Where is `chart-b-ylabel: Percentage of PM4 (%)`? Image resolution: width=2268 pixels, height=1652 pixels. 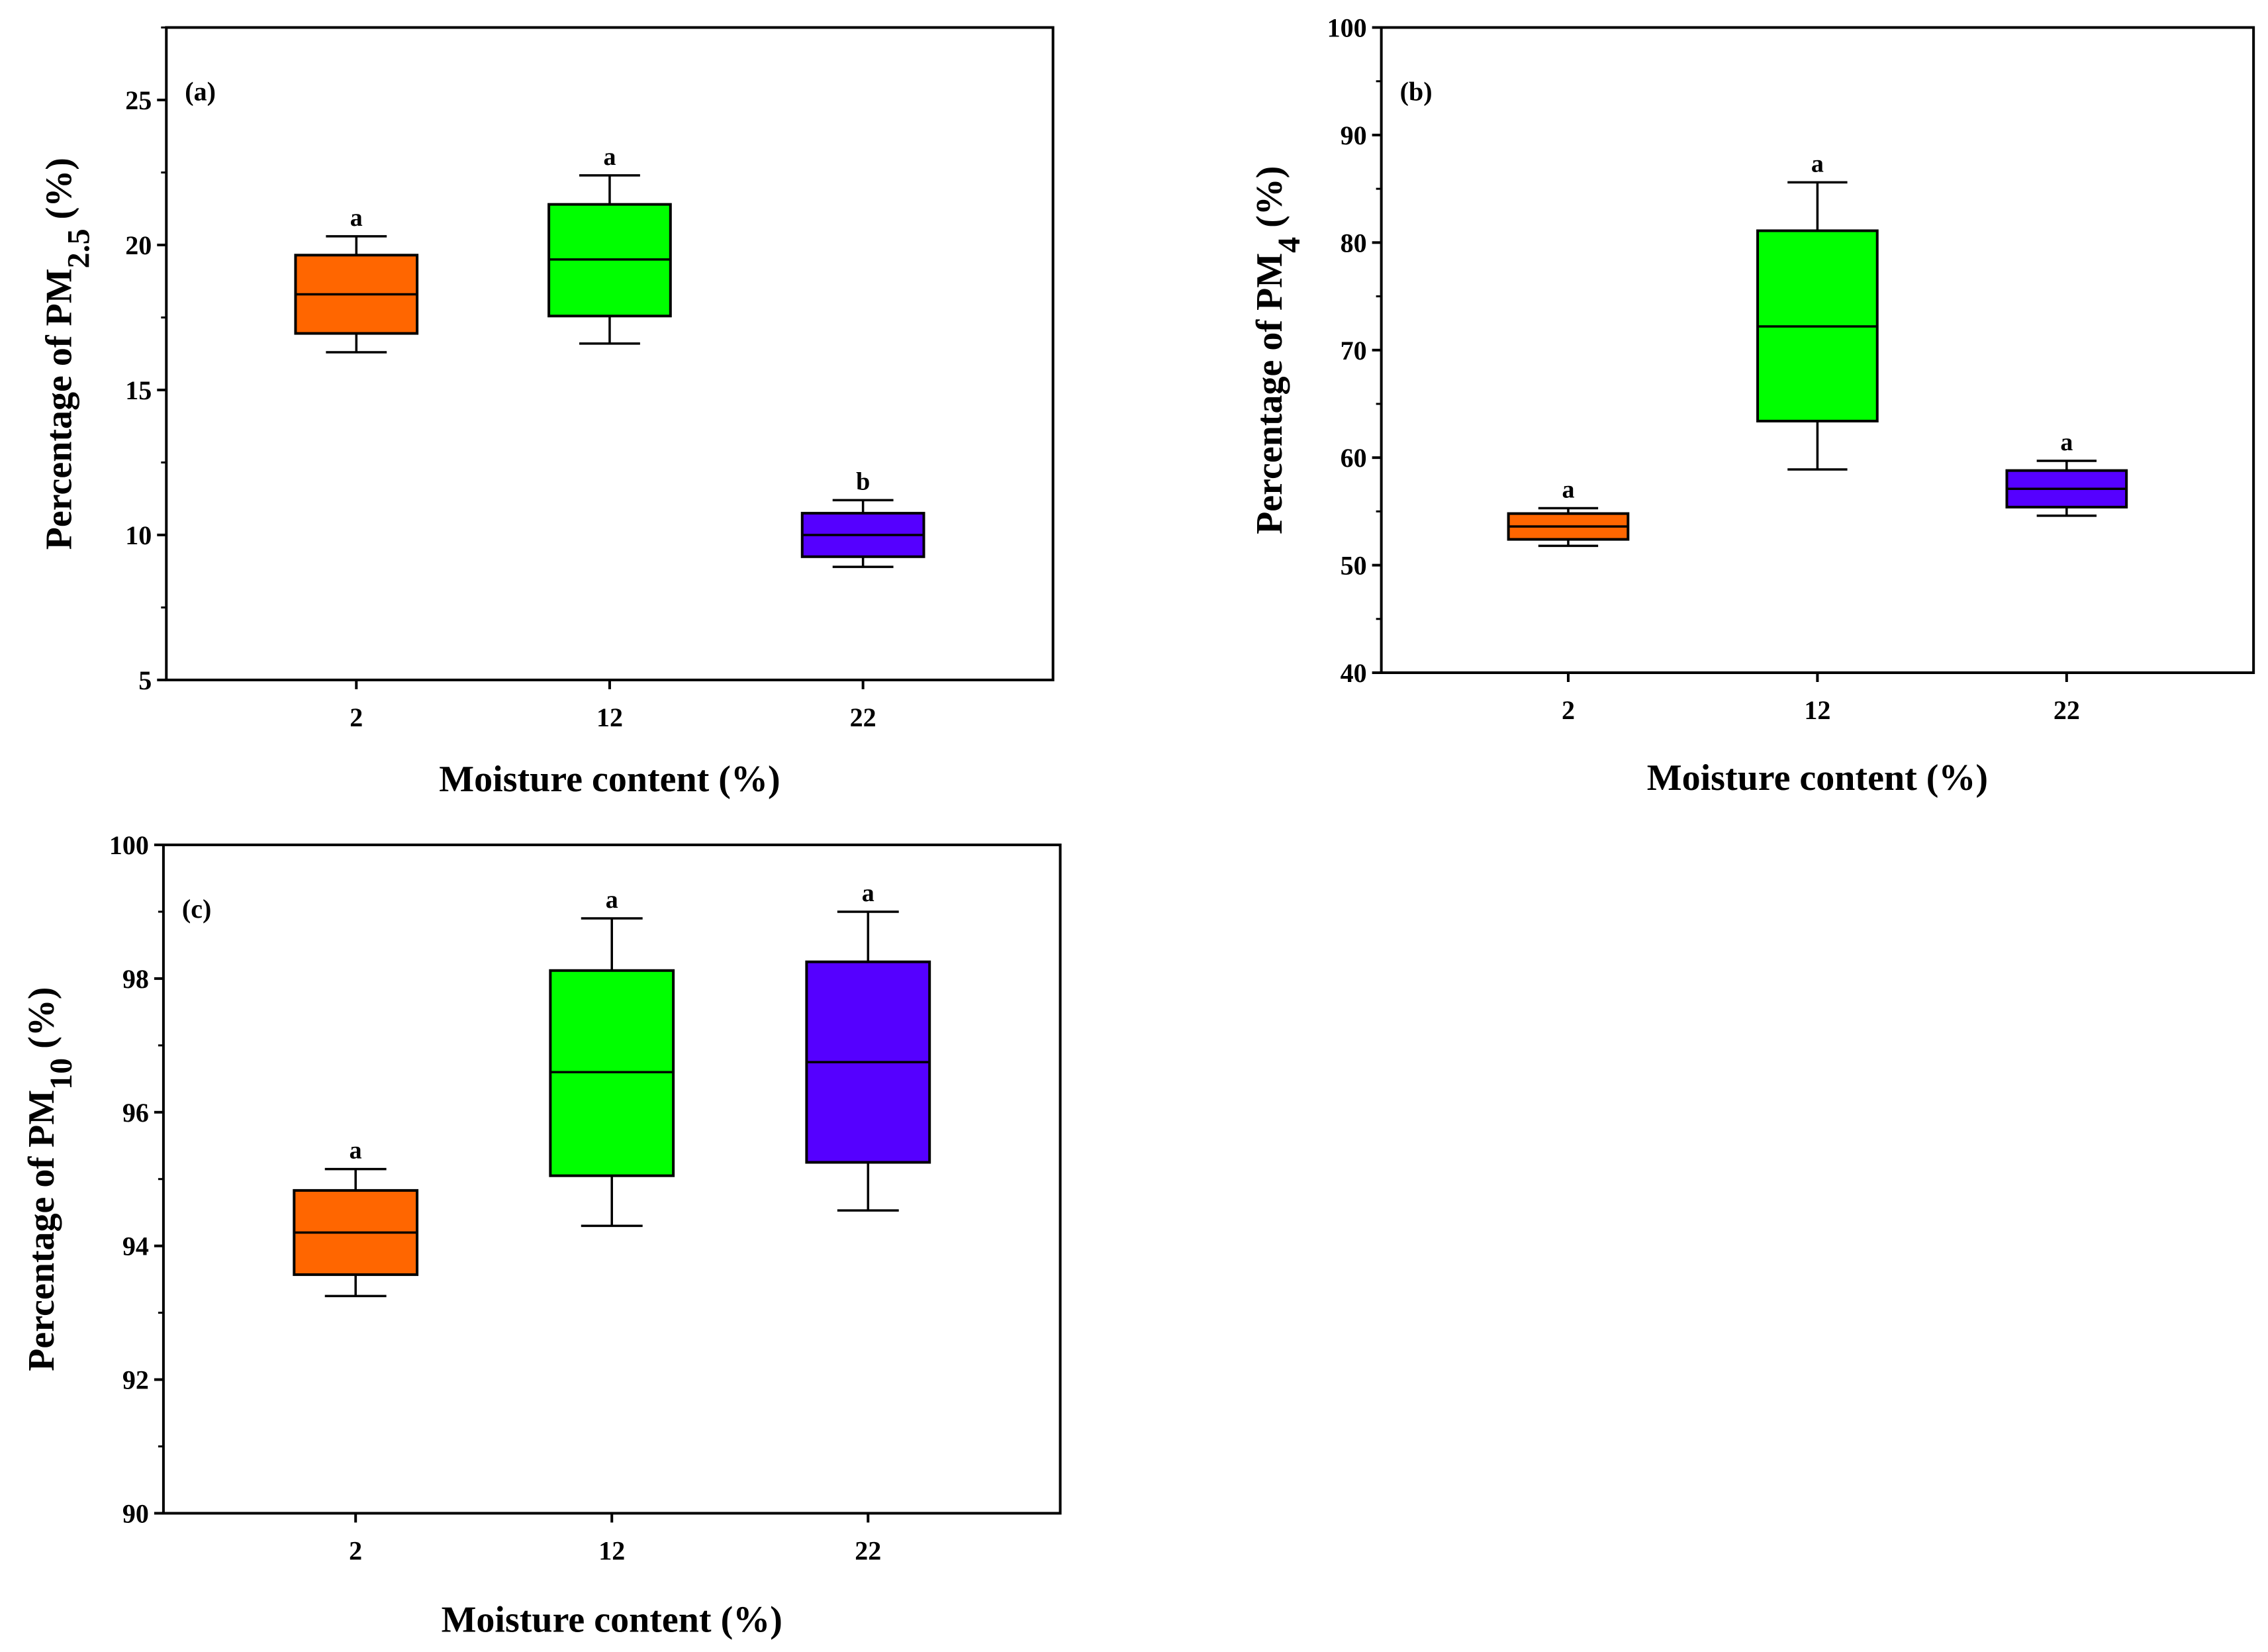
chart-b-ylabel: Percentage of PM4 (%) is located at coordinates (1278, 350).